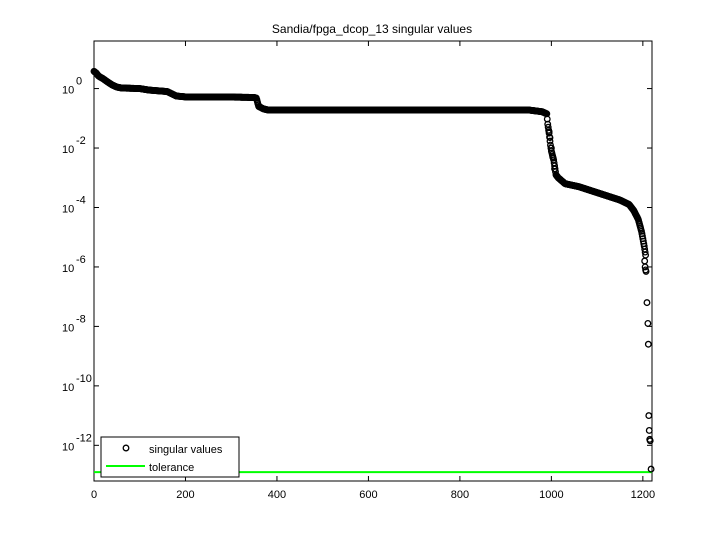 The height and width of the screenshot is (540, 720). I want to click on x-tick-labels: 0 200 400 600 800 1000 1200, so click(373, 495).